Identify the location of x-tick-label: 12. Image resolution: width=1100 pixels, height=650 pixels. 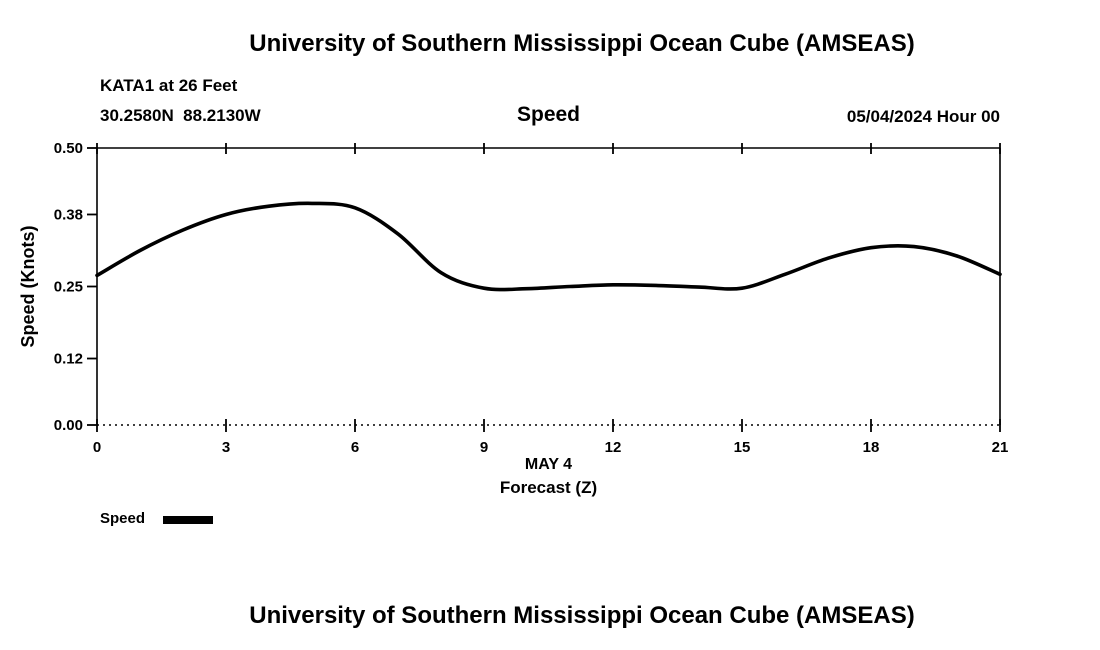
(613, 447).